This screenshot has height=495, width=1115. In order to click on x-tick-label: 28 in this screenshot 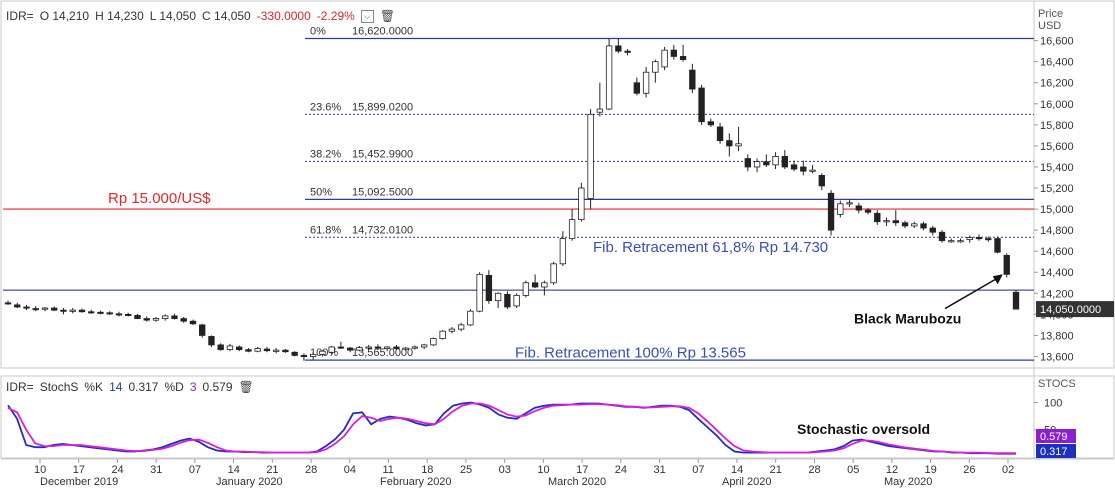, I will do `click(311, 470)`.